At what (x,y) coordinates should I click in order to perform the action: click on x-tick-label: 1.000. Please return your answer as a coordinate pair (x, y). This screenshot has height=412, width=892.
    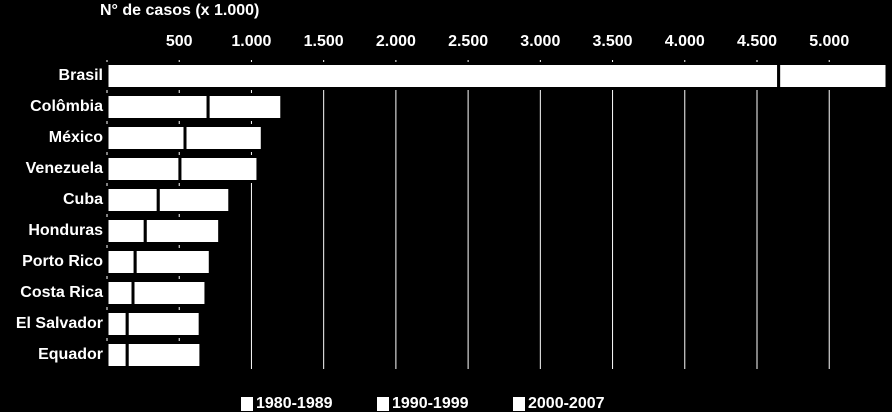
    Looking at the image, I should click on (251, 41).